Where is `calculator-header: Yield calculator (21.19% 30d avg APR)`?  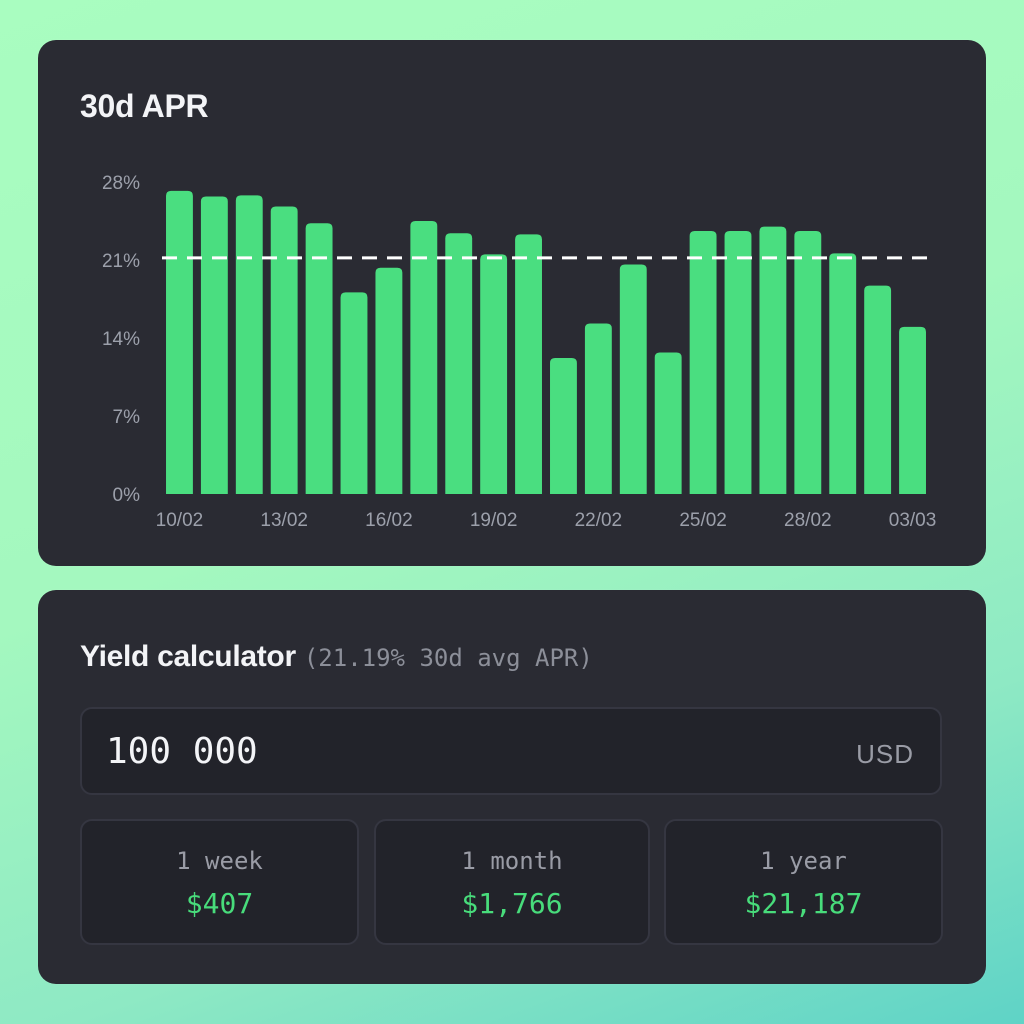 calculator-header: Yield calculator (21.19% 30d avg APR) is located at coordinates (336, 657).